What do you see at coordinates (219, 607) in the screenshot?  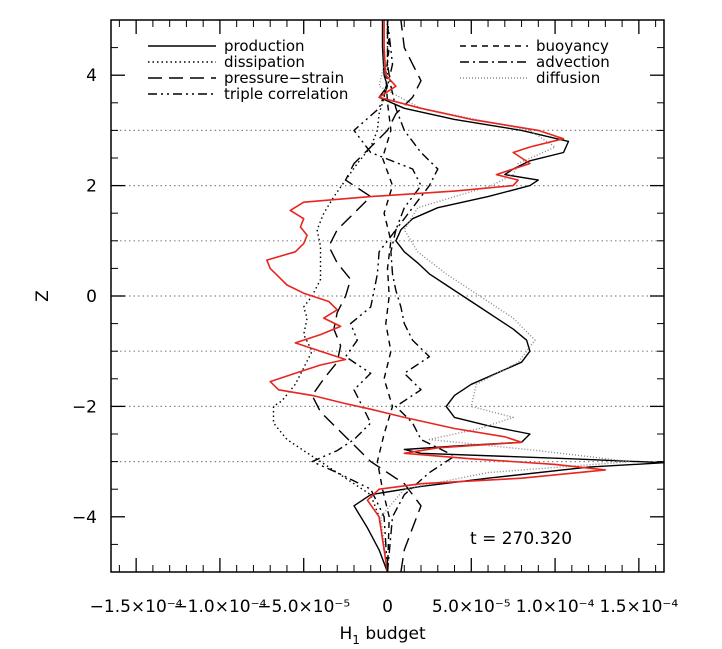 I see `x-tick-label: −1.0×10⁻⁴` at bounding box center [219, 607].